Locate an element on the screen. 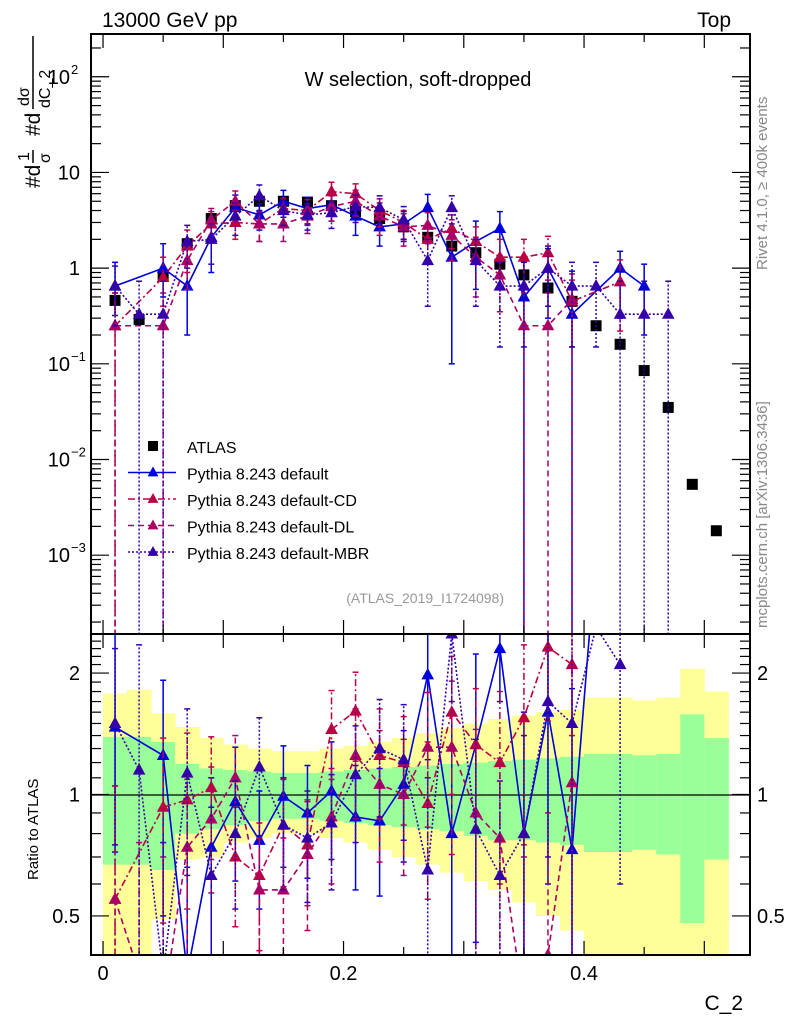 The width and height of the screenshot is (786, 1024). legend-label: Pythia 8.243 default is located at coordinates (258, 475).